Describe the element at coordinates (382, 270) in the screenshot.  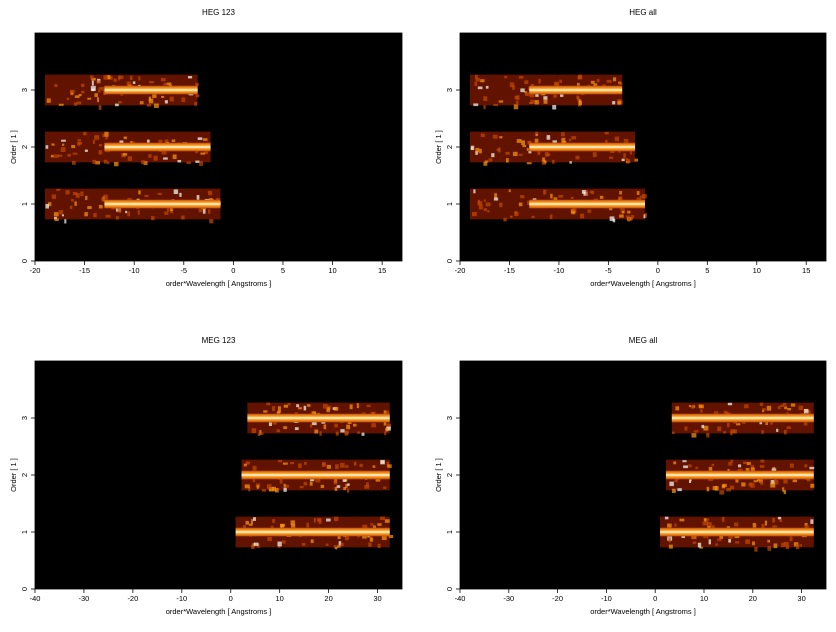
I see `x-tick-label: 15` at that location.